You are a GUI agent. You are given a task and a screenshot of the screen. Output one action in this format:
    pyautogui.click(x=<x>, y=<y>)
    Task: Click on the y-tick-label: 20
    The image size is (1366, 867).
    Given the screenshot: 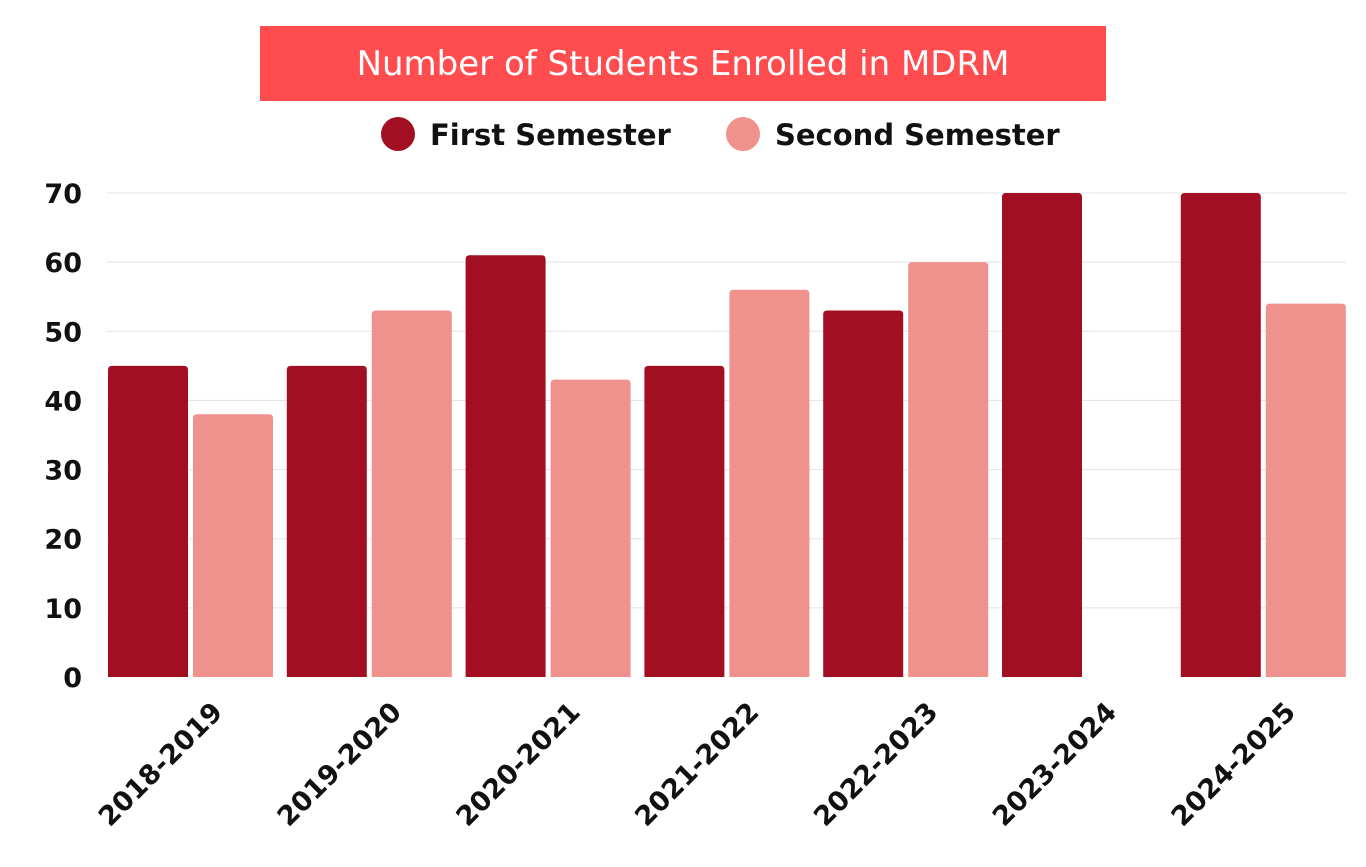 What is the action you would take?
    pyautogui.click(x=63, y=540)
    